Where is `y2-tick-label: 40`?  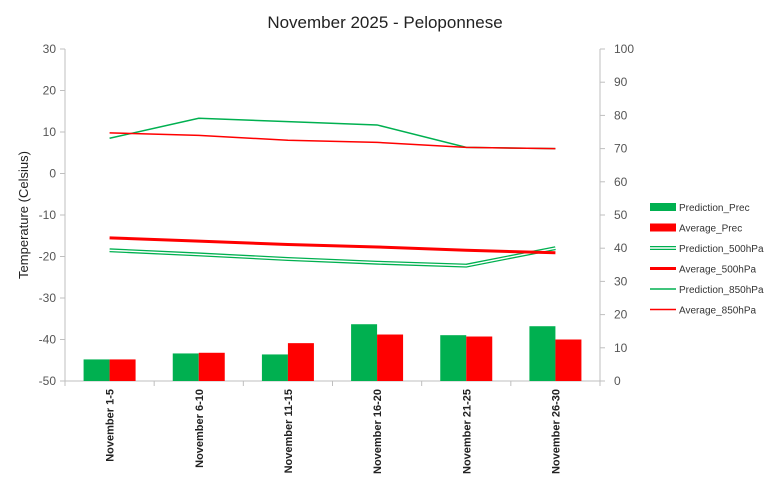
y2-tick-label: 40 is located at coordinates (621, 248).